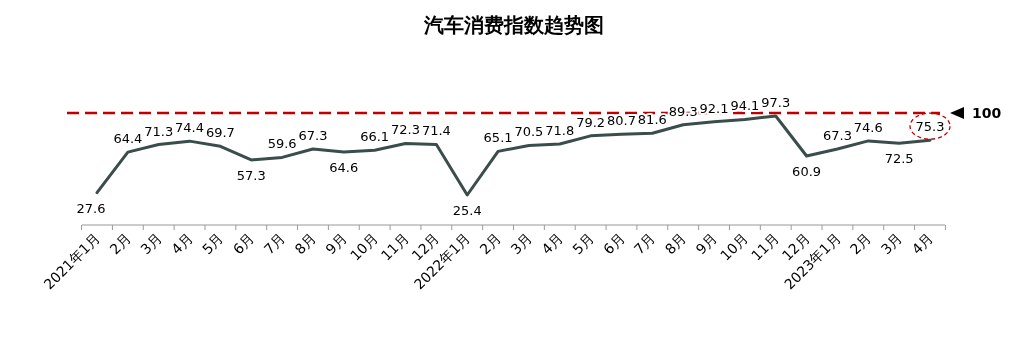 The image size is (1028, 349). What do you see at coordinates (251, 175) in the screenshot?
I see `data-label: 57.3` at bounding box center [251, 175].